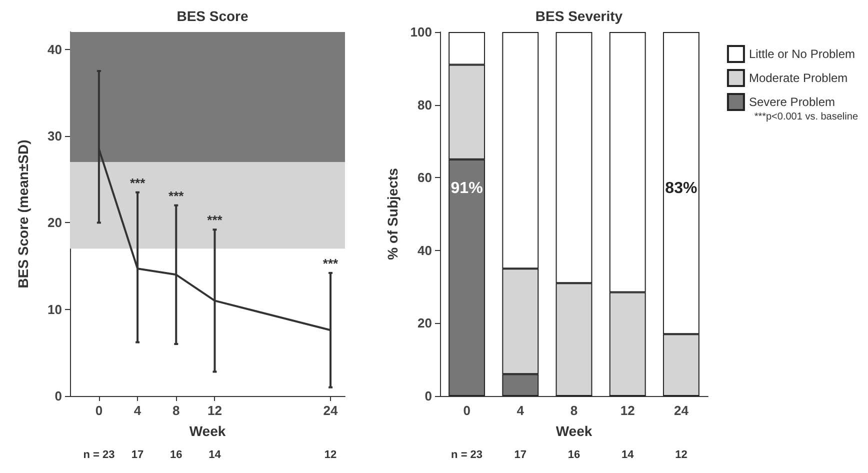 The width and height of the screenshot is (868, 473). What do you see at coordinates (466, 189) in the screenshot?
I see `annotation: 91%` at bounding box center [466, 189].